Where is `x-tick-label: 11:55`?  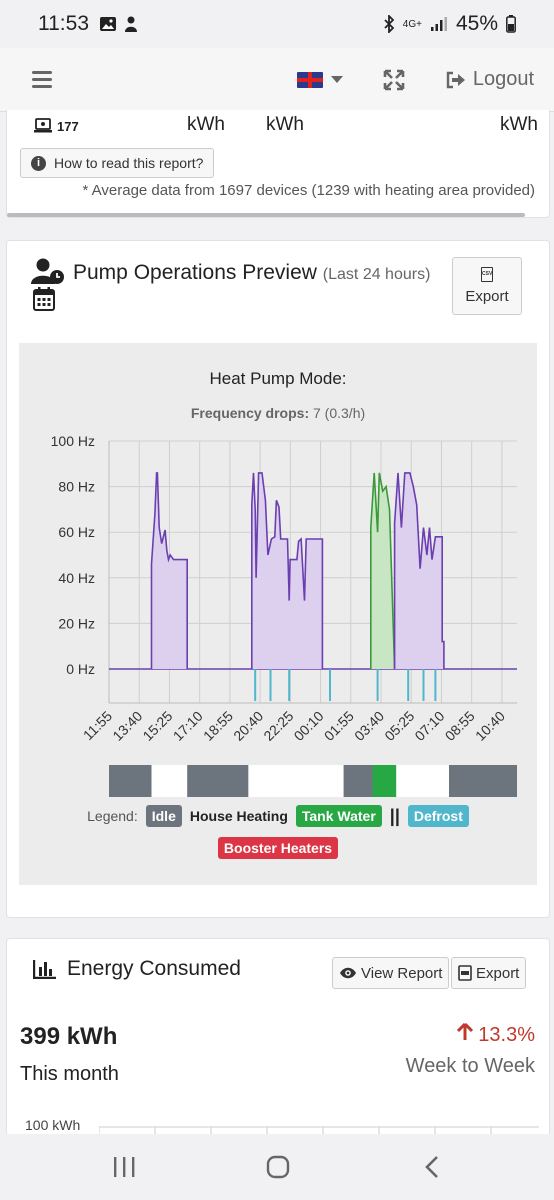 x-tick-label: 11:55 is located at coordinates (98, 726).